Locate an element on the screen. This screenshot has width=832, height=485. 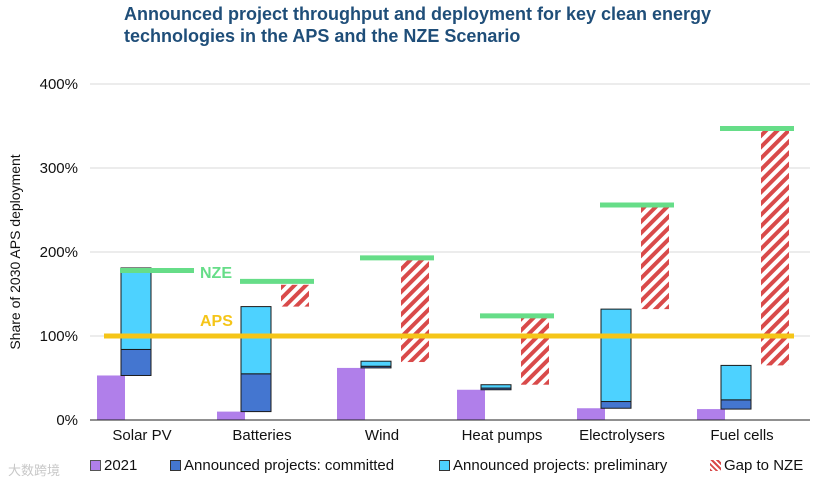
category-label-1: Batteries is located at coordinates (261, 435).